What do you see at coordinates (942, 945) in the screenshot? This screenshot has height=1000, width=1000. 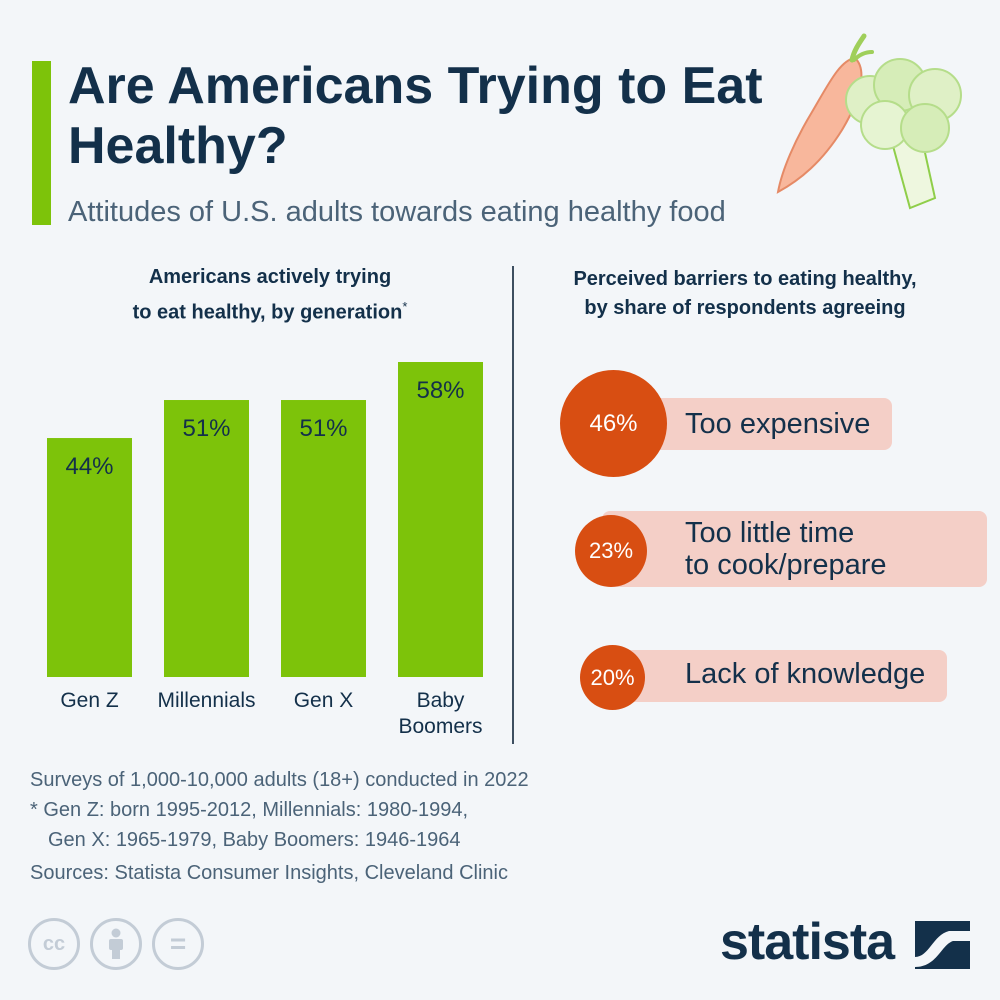 I see `statista-logo-mark-icon` at bounding box center [942, 945].